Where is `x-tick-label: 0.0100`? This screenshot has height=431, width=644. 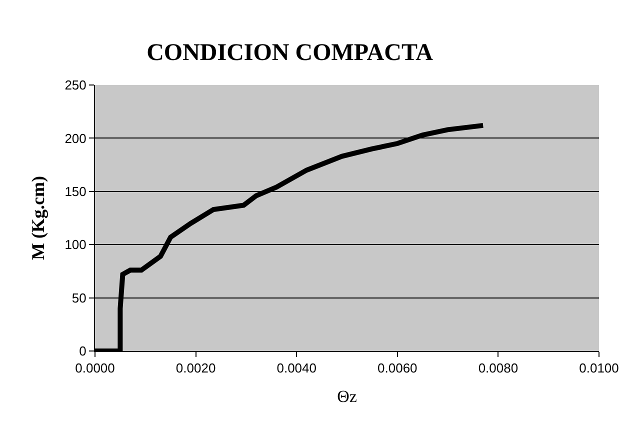 x-tick-label: 0.0100 is located at coordinates (599, 368).